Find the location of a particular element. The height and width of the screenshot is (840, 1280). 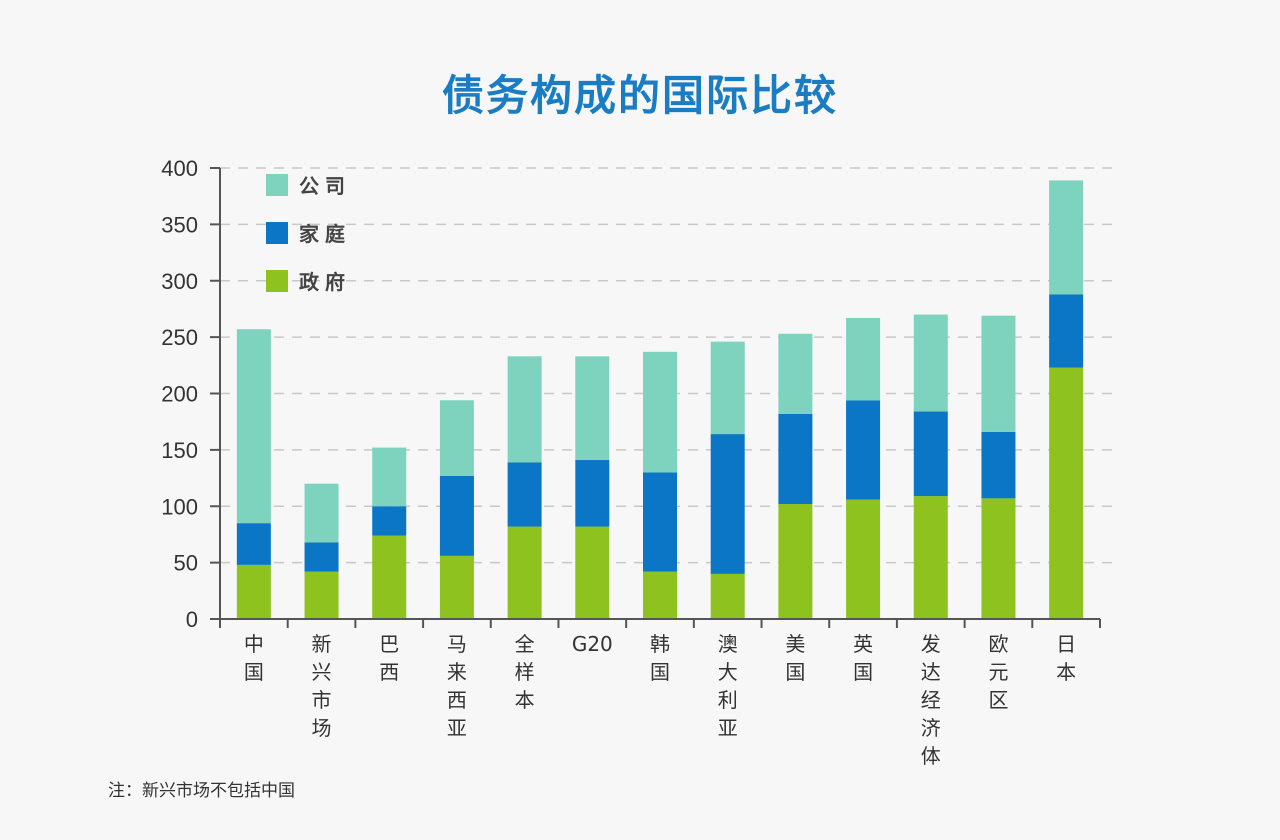

y-tick-label: 50 is located at coordinates (186, 563).